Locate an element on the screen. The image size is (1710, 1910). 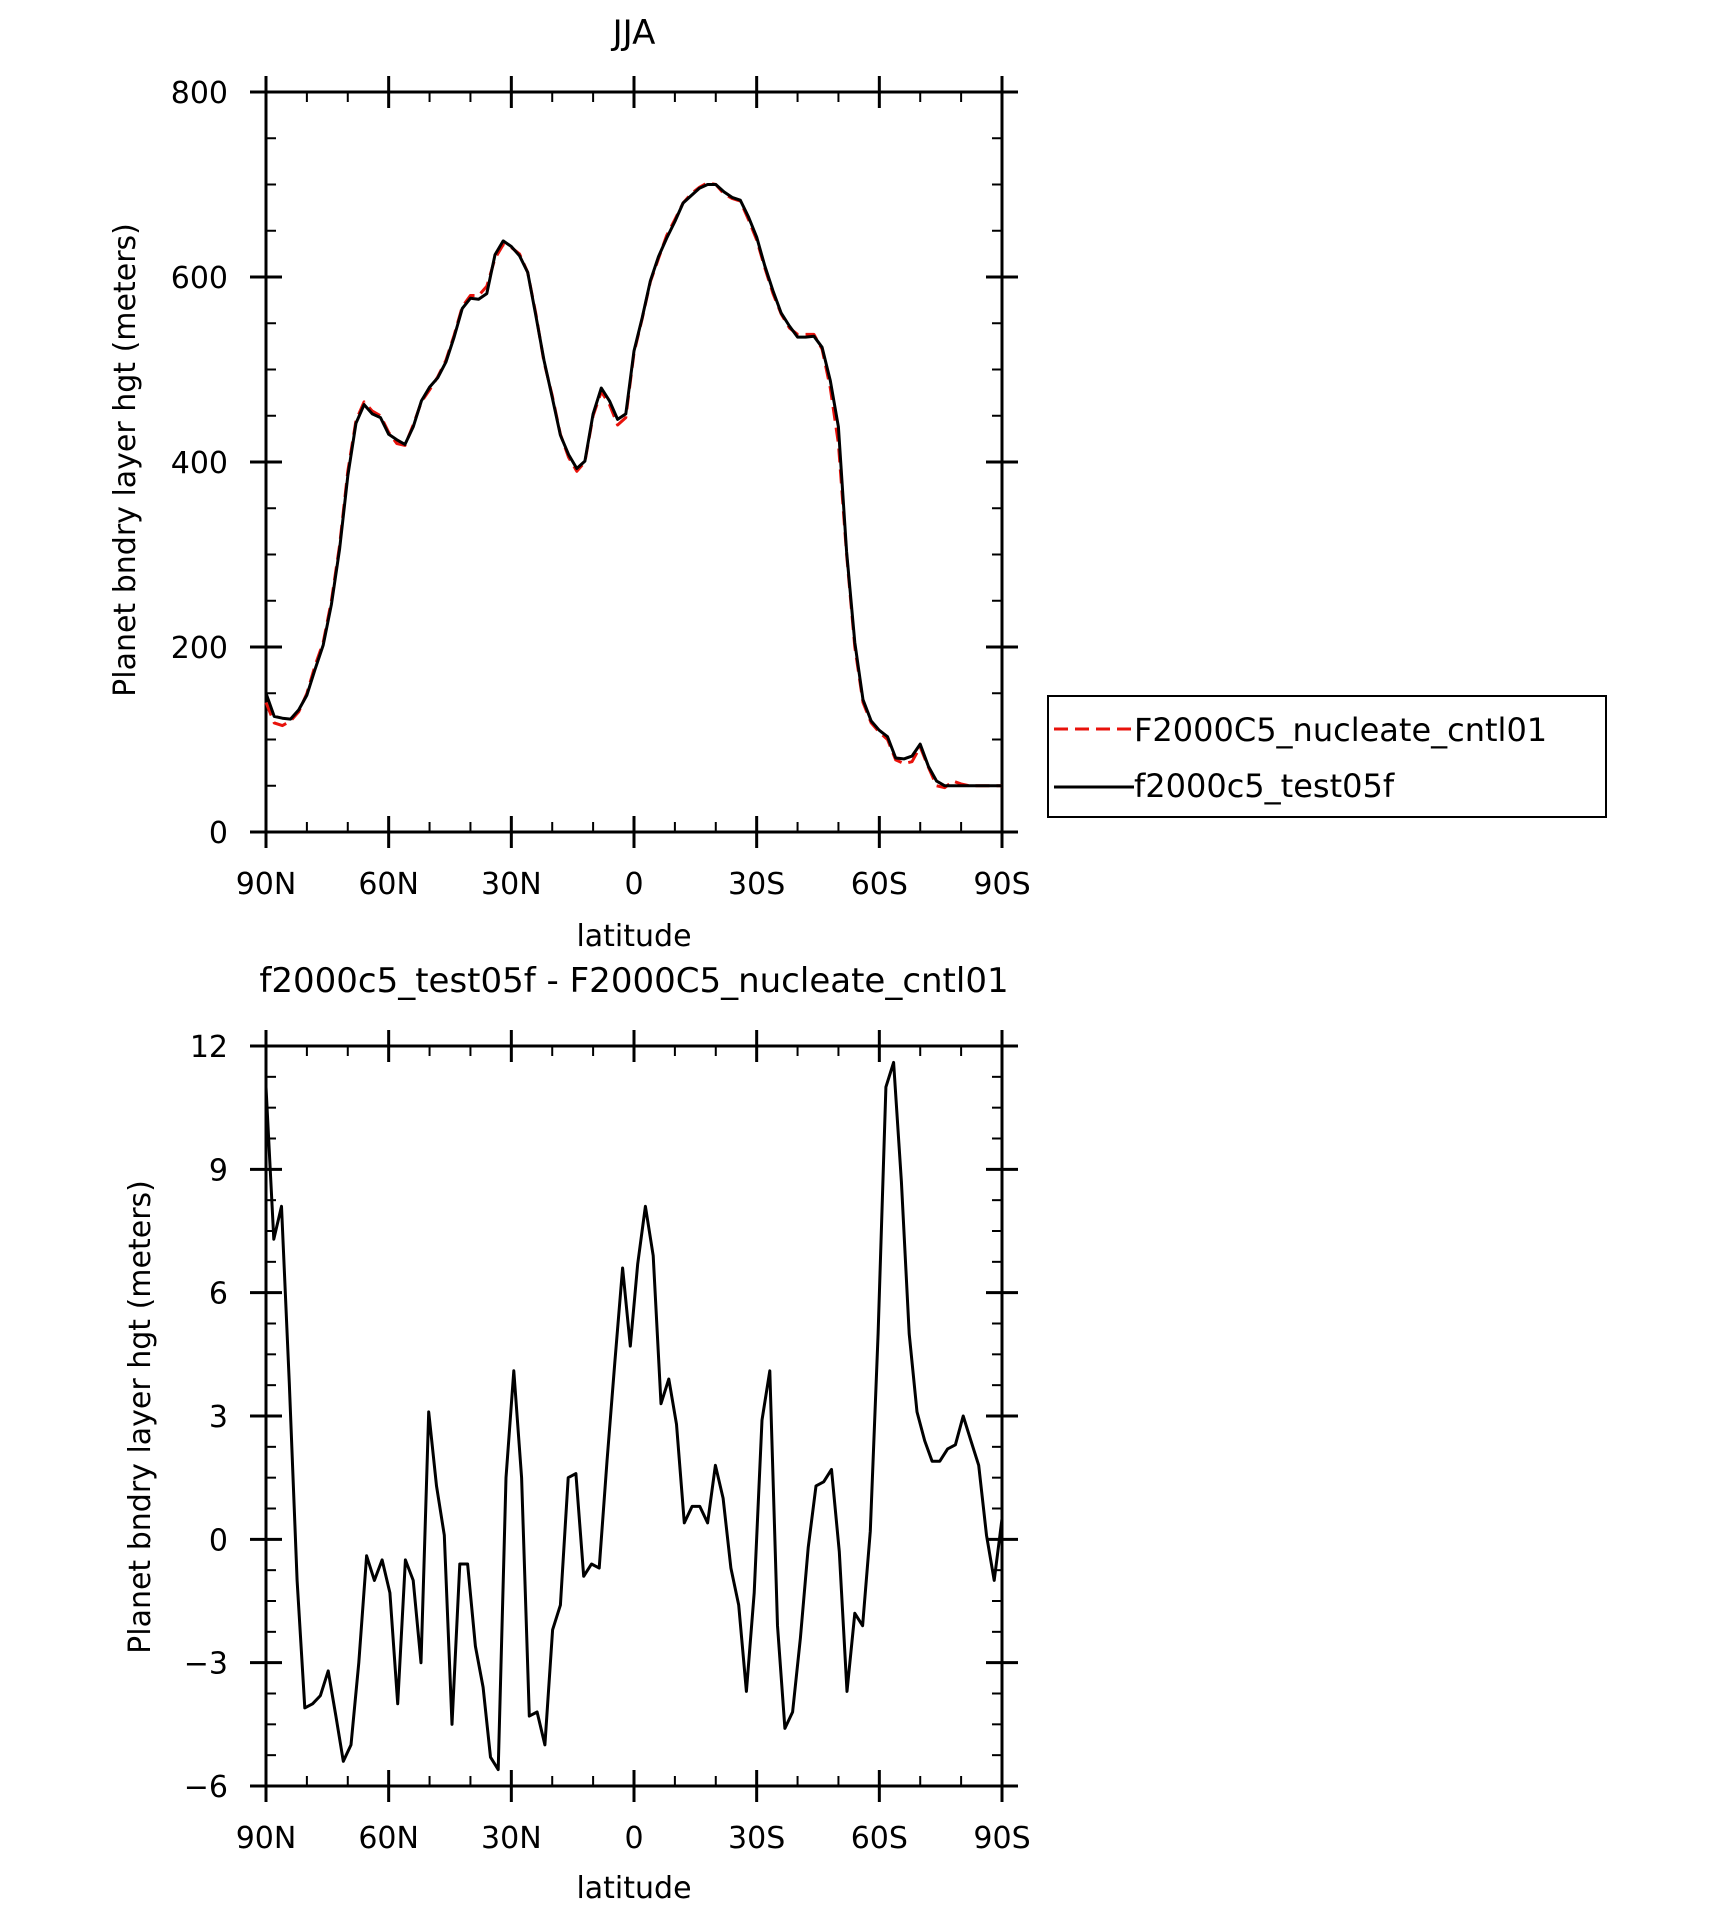
top-xtick-label: 90S is located at coordinates (1001, 884).